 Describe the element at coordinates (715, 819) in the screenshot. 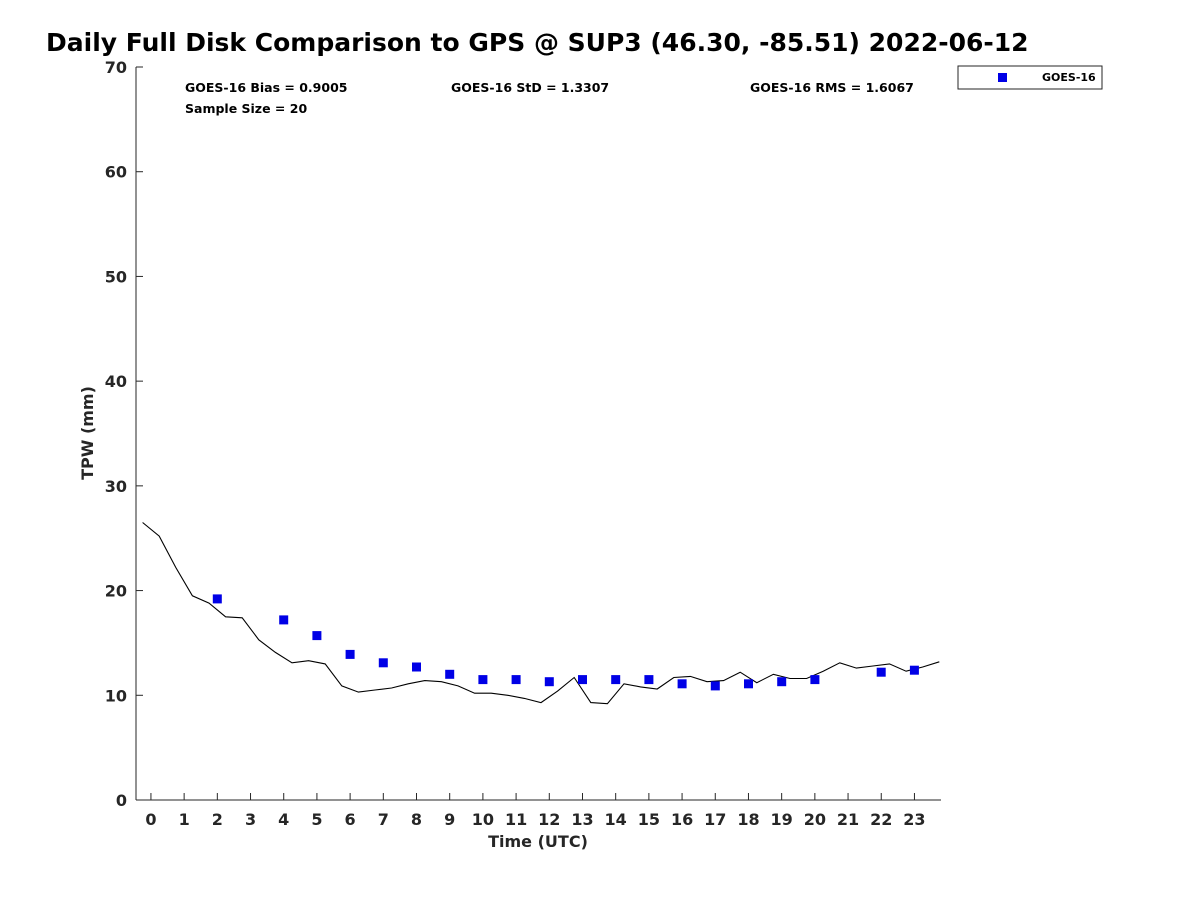

I see `x-tick-label: 17` at that location.